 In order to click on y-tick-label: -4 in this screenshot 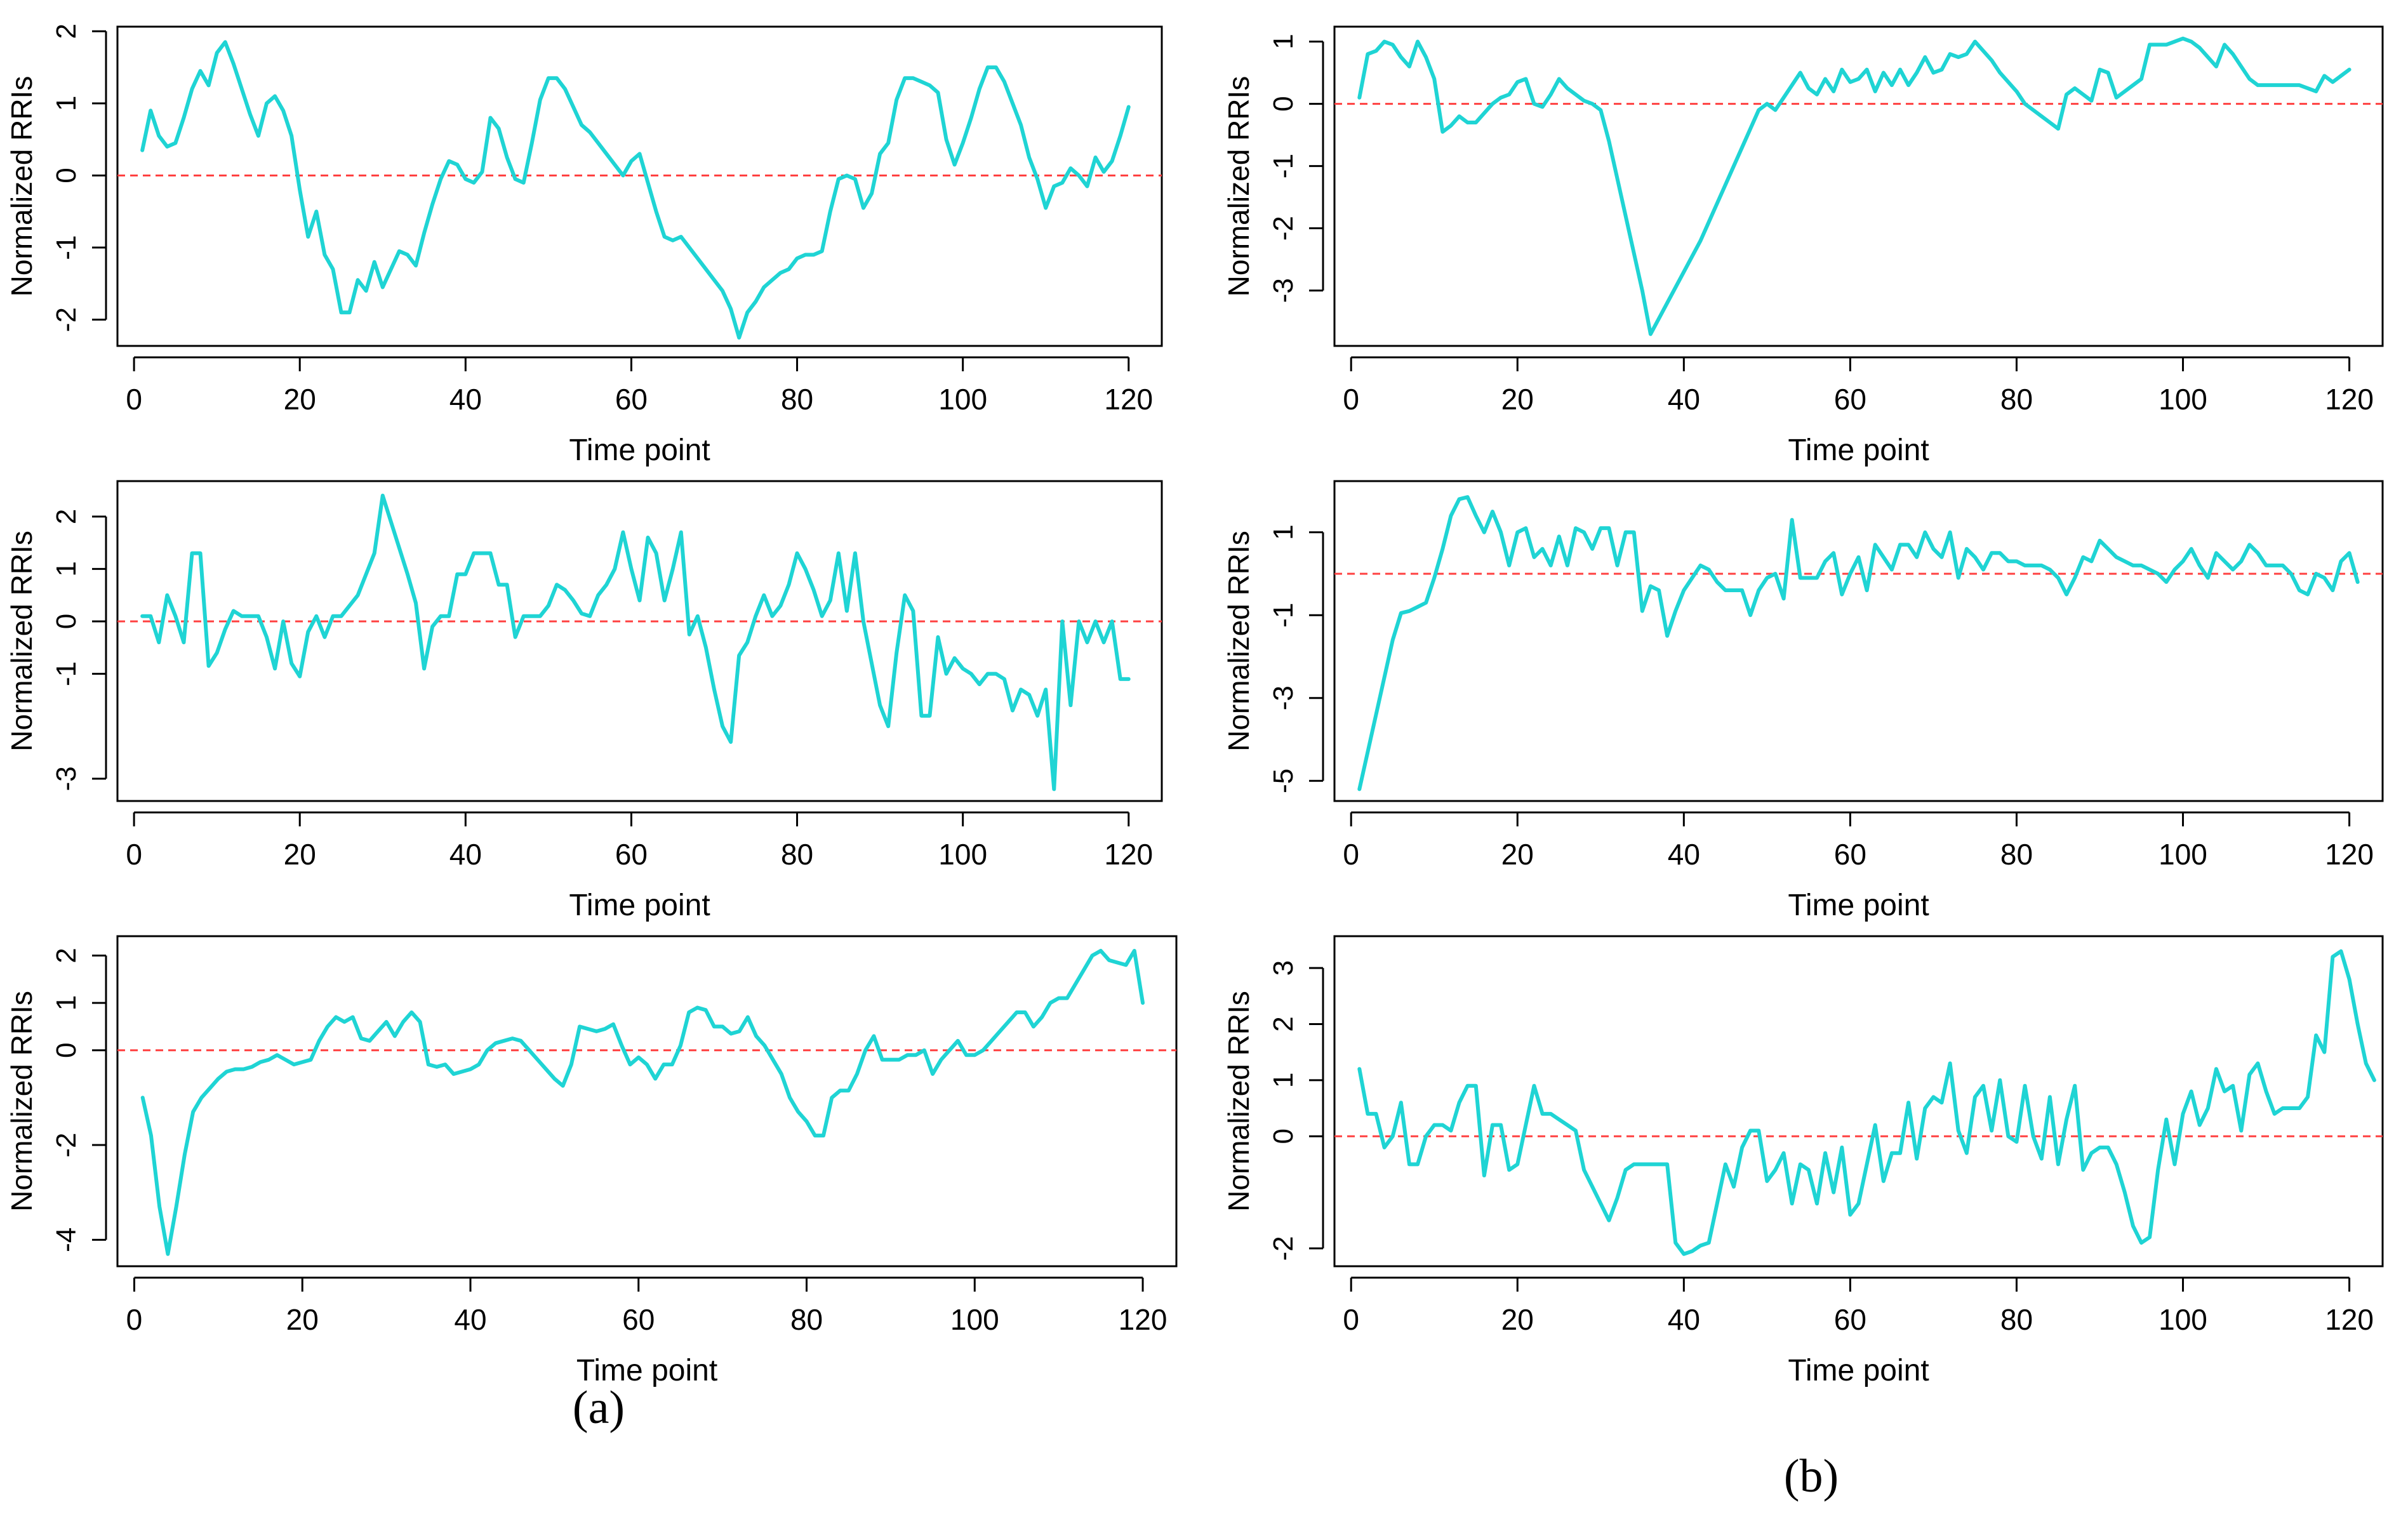, I will do `click(66, 1240)`.